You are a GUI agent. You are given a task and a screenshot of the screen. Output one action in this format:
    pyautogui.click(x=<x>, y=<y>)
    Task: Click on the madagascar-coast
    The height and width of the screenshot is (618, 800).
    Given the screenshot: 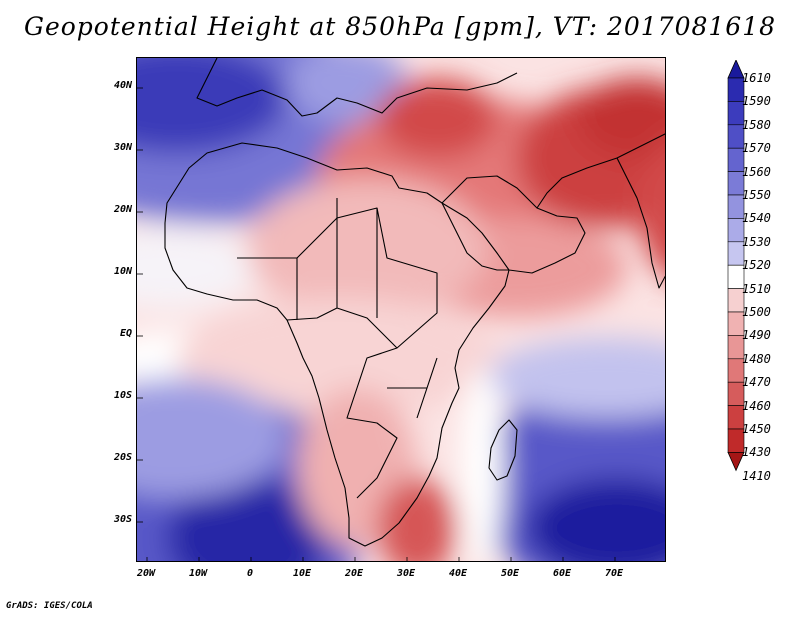 What is the action you would take?
    pyautogui.click(x=503, y=450)
    